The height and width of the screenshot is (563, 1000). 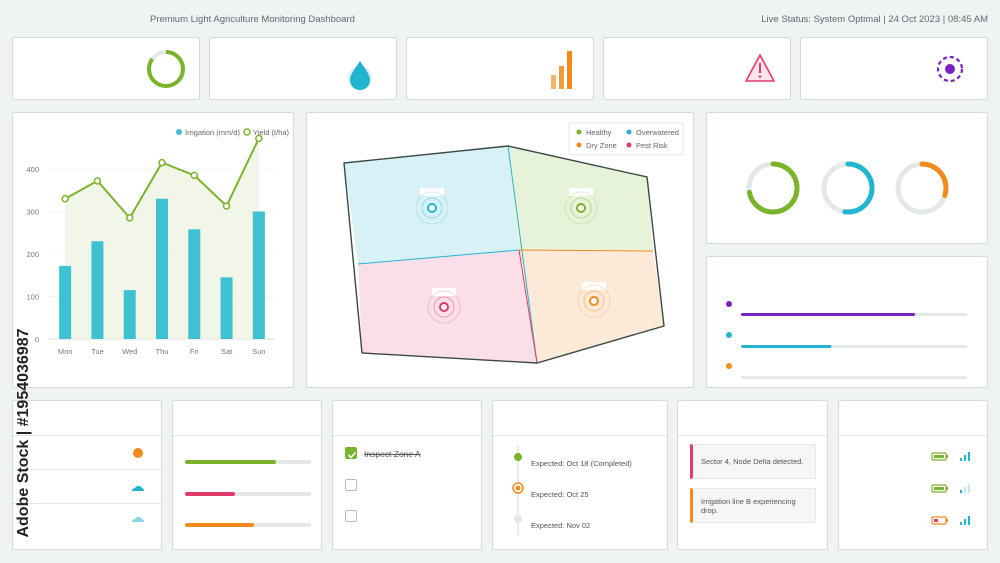 I want to click on status-time: 08:45 AM, so click(x=967, y=19).